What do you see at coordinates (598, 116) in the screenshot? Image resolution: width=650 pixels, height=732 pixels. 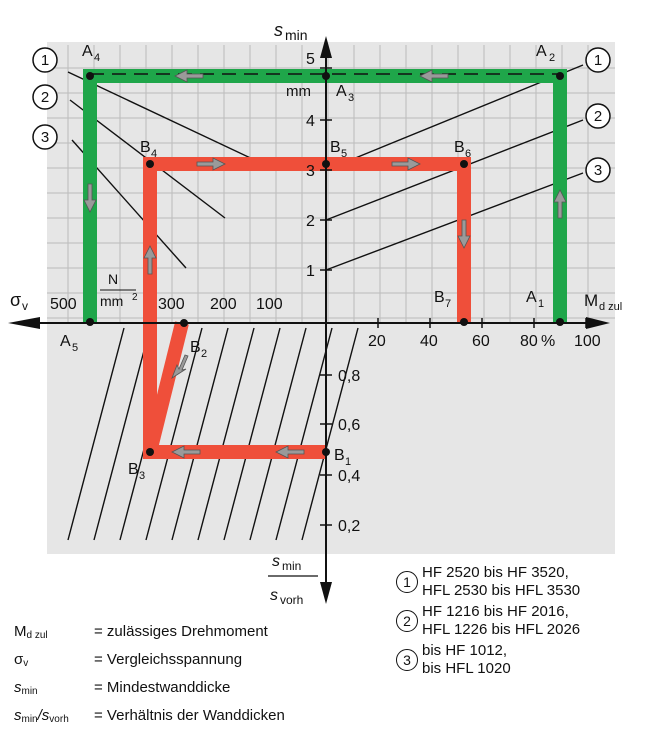 I see `marker-2-right: 2` at bounding box center [598, 116].